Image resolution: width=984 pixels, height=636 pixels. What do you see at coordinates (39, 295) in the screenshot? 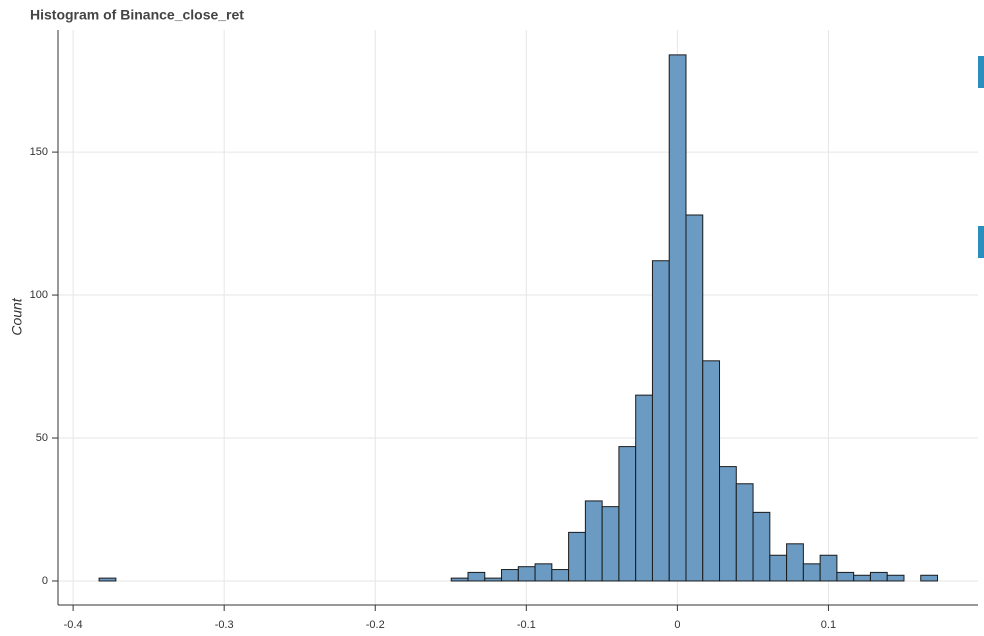
I see `y-tick-label: 100` at bounding box center [39, 295].